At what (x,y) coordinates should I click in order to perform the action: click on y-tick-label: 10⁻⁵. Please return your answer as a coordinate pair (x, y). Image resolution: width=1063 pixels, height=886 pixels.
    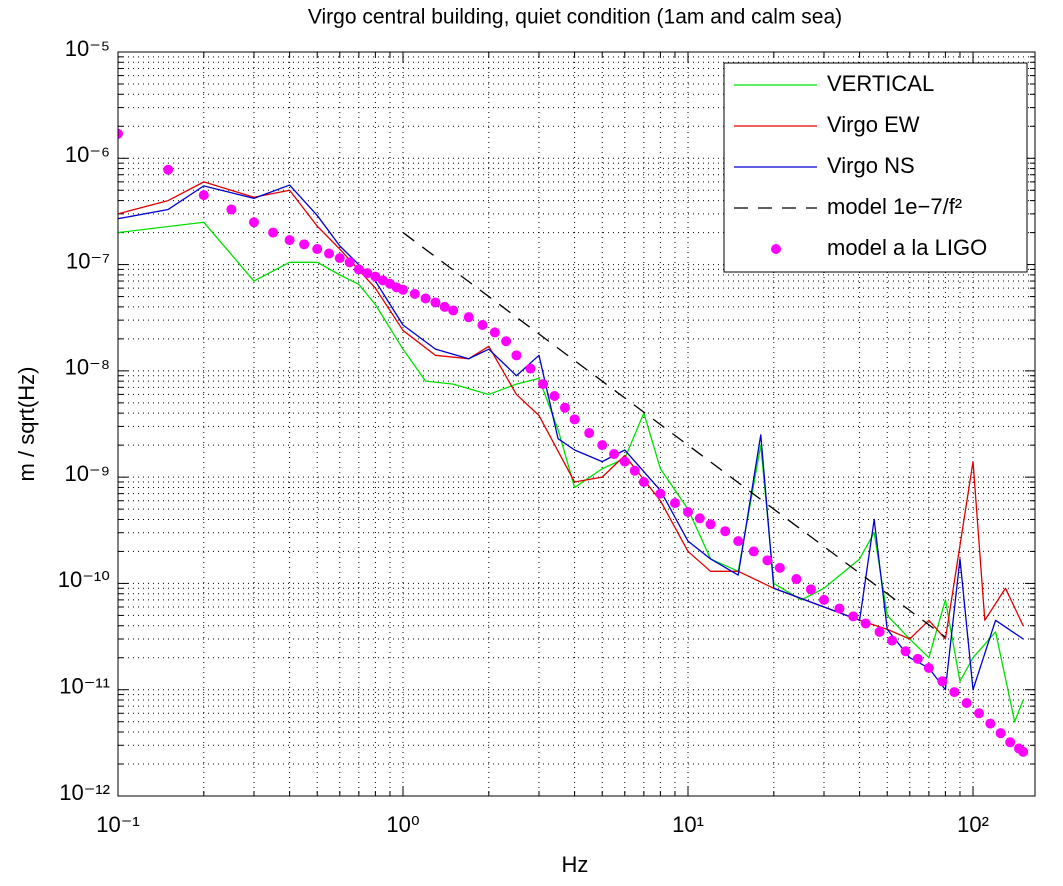
    Looking at the image, I should click on (87, 48).